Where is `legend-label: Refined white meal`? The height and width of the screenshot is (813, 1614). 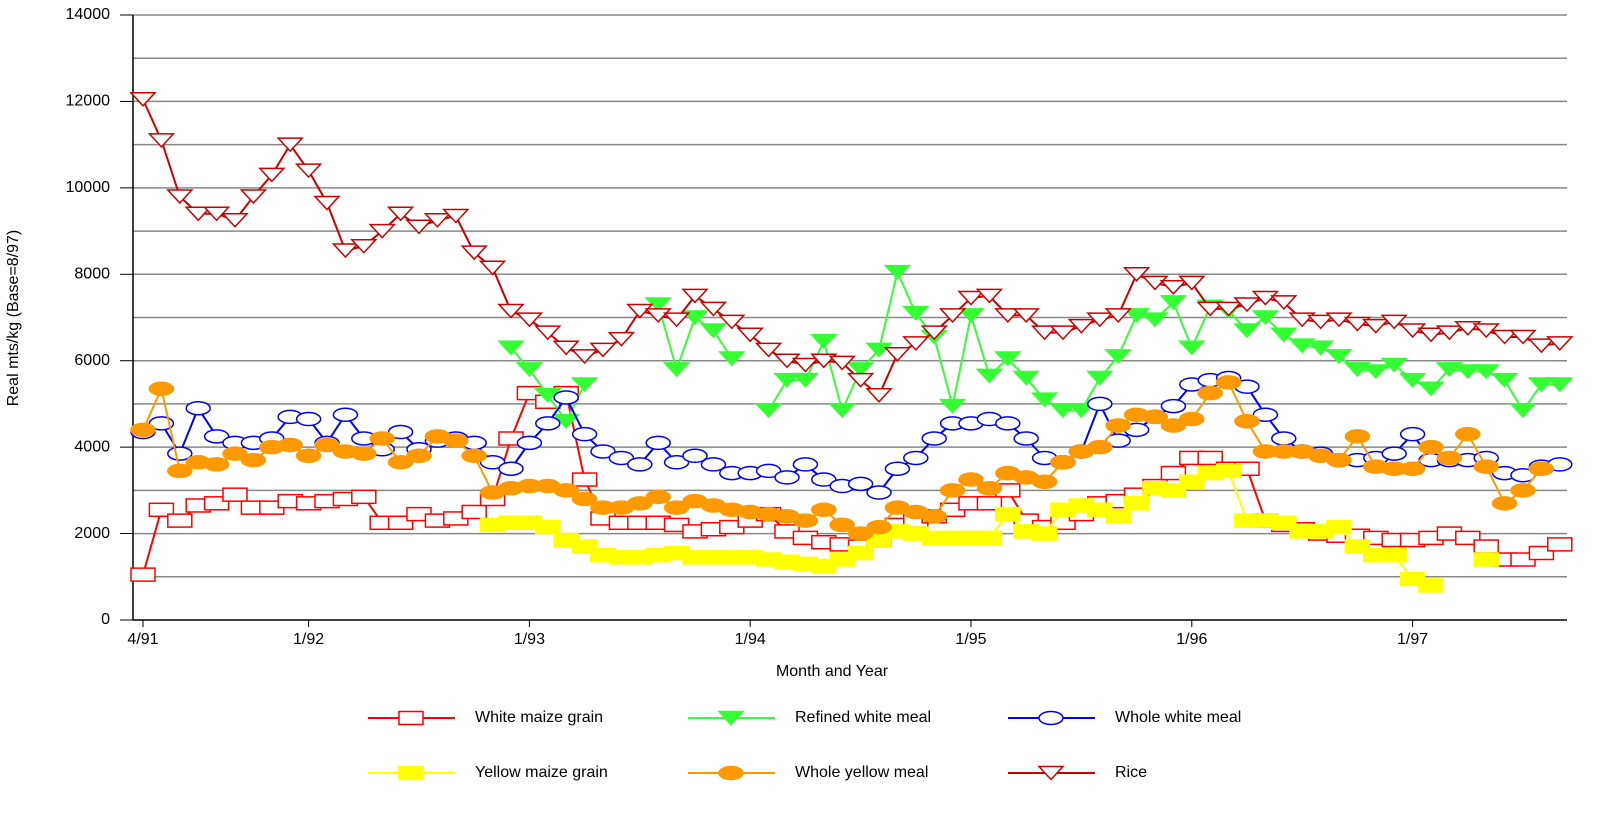 legend-label: Refined white meal is located at coordinates (863, 717).